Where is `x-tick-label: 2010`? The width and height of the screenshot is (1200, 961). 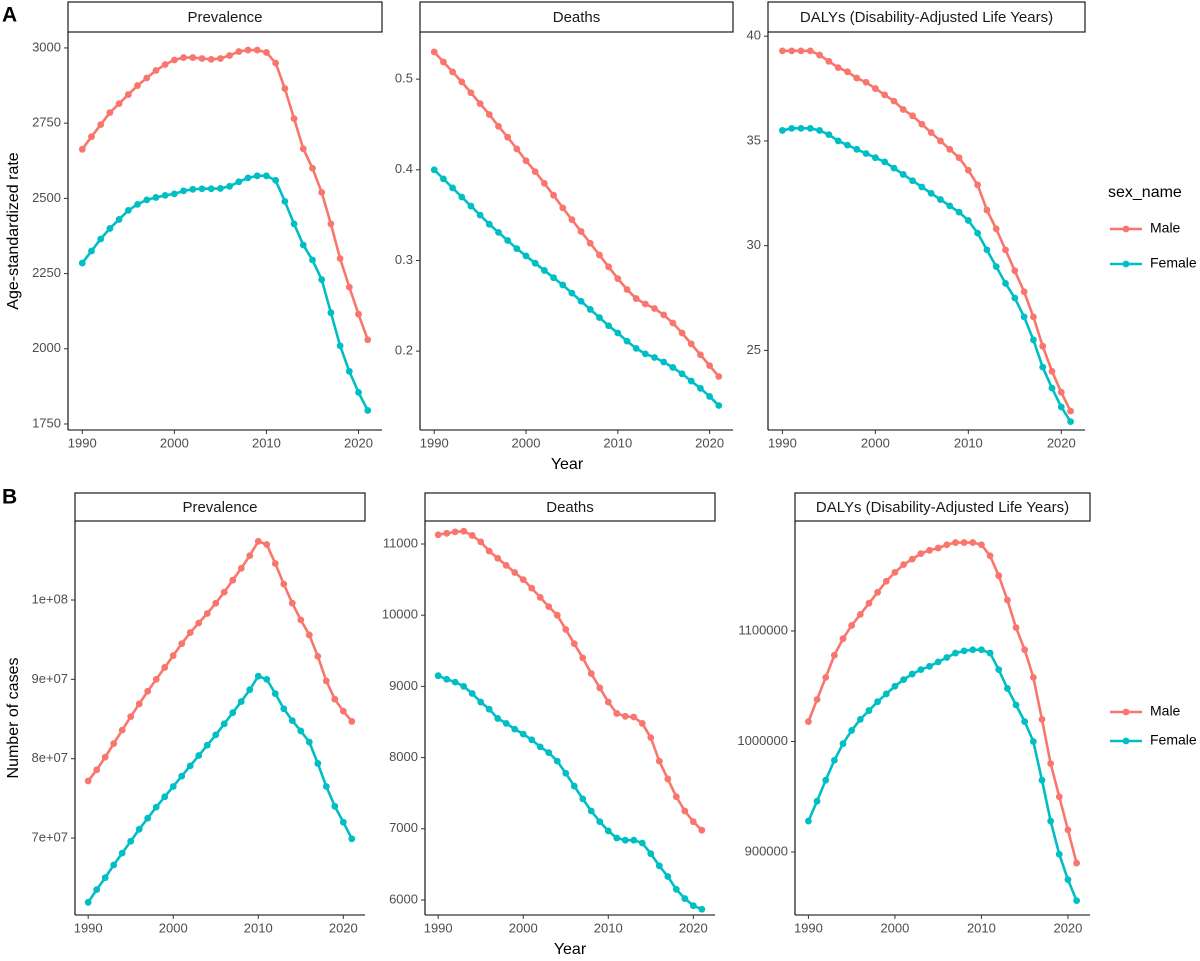 x-tick-label: 2010 is located at coordinates (258, 927).